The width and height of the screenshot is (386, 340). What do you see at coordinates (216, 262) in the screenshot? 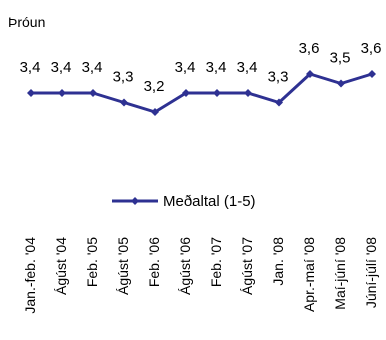
I see `x-tick-label: Feb. '07` at bounding box center [216, 262].